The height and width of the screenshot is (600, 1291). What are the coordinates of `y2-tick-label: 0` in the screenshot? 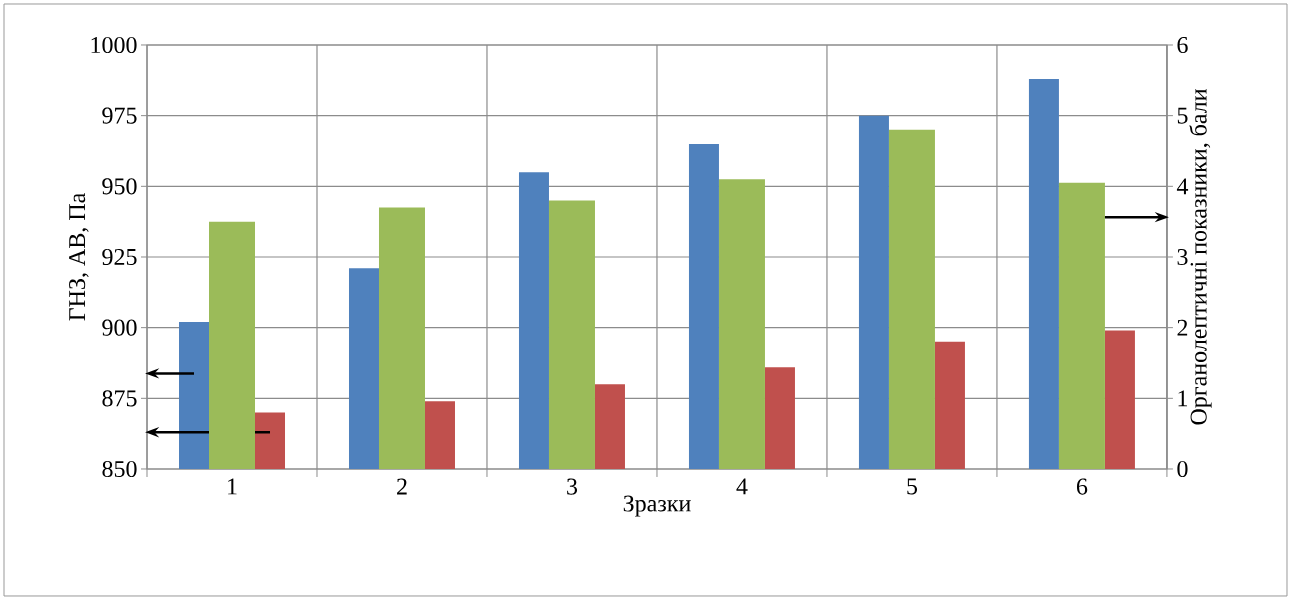 It's located at (1182, 469).